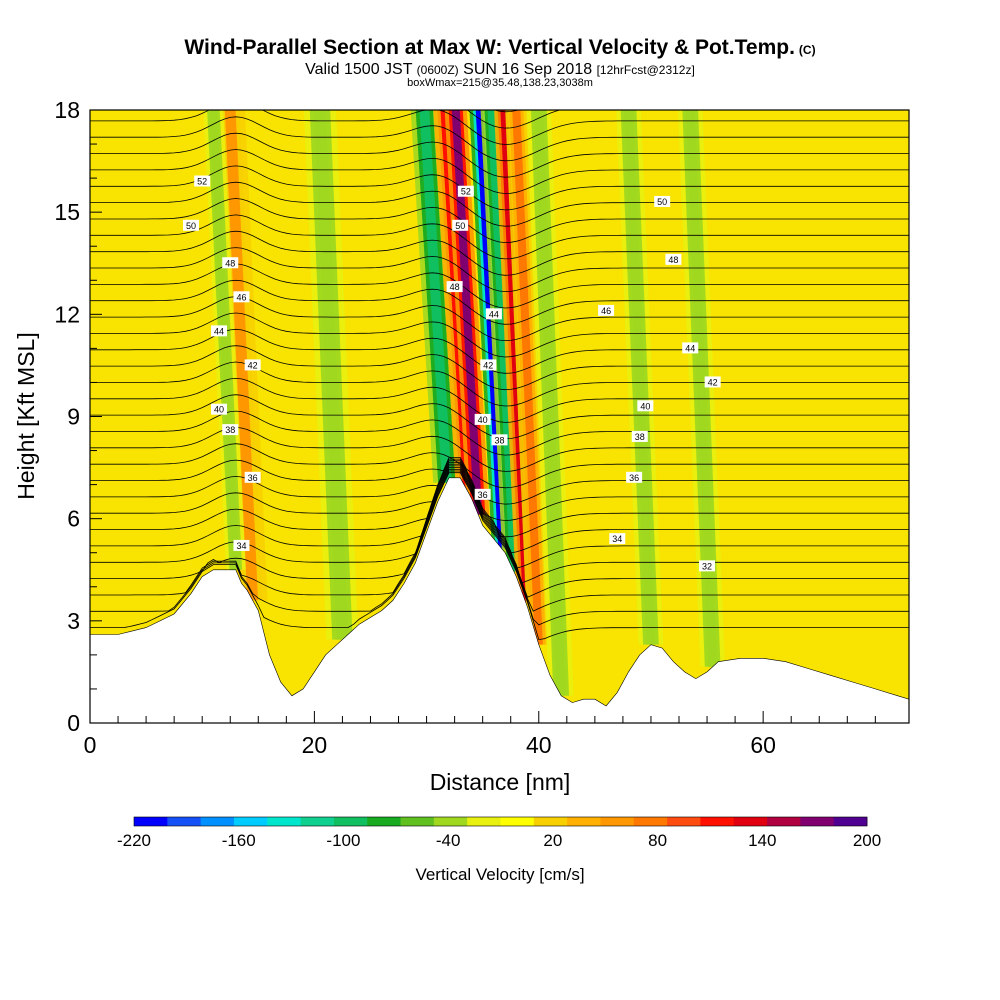  I want to click on y-tick-label: 18, so click(67, 110).